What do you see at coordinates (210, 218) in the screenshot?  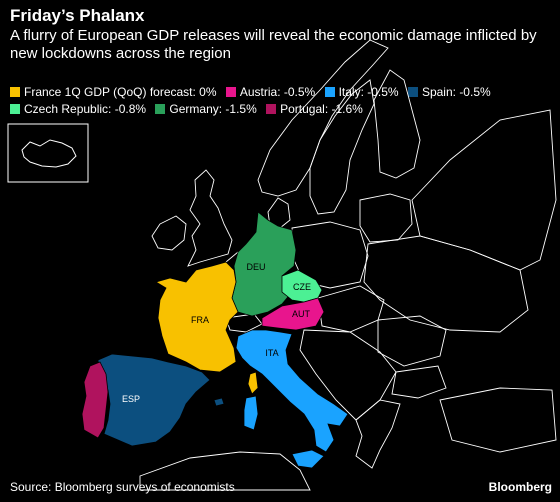 I see `uk-outline` at bounding box center [210, 218].